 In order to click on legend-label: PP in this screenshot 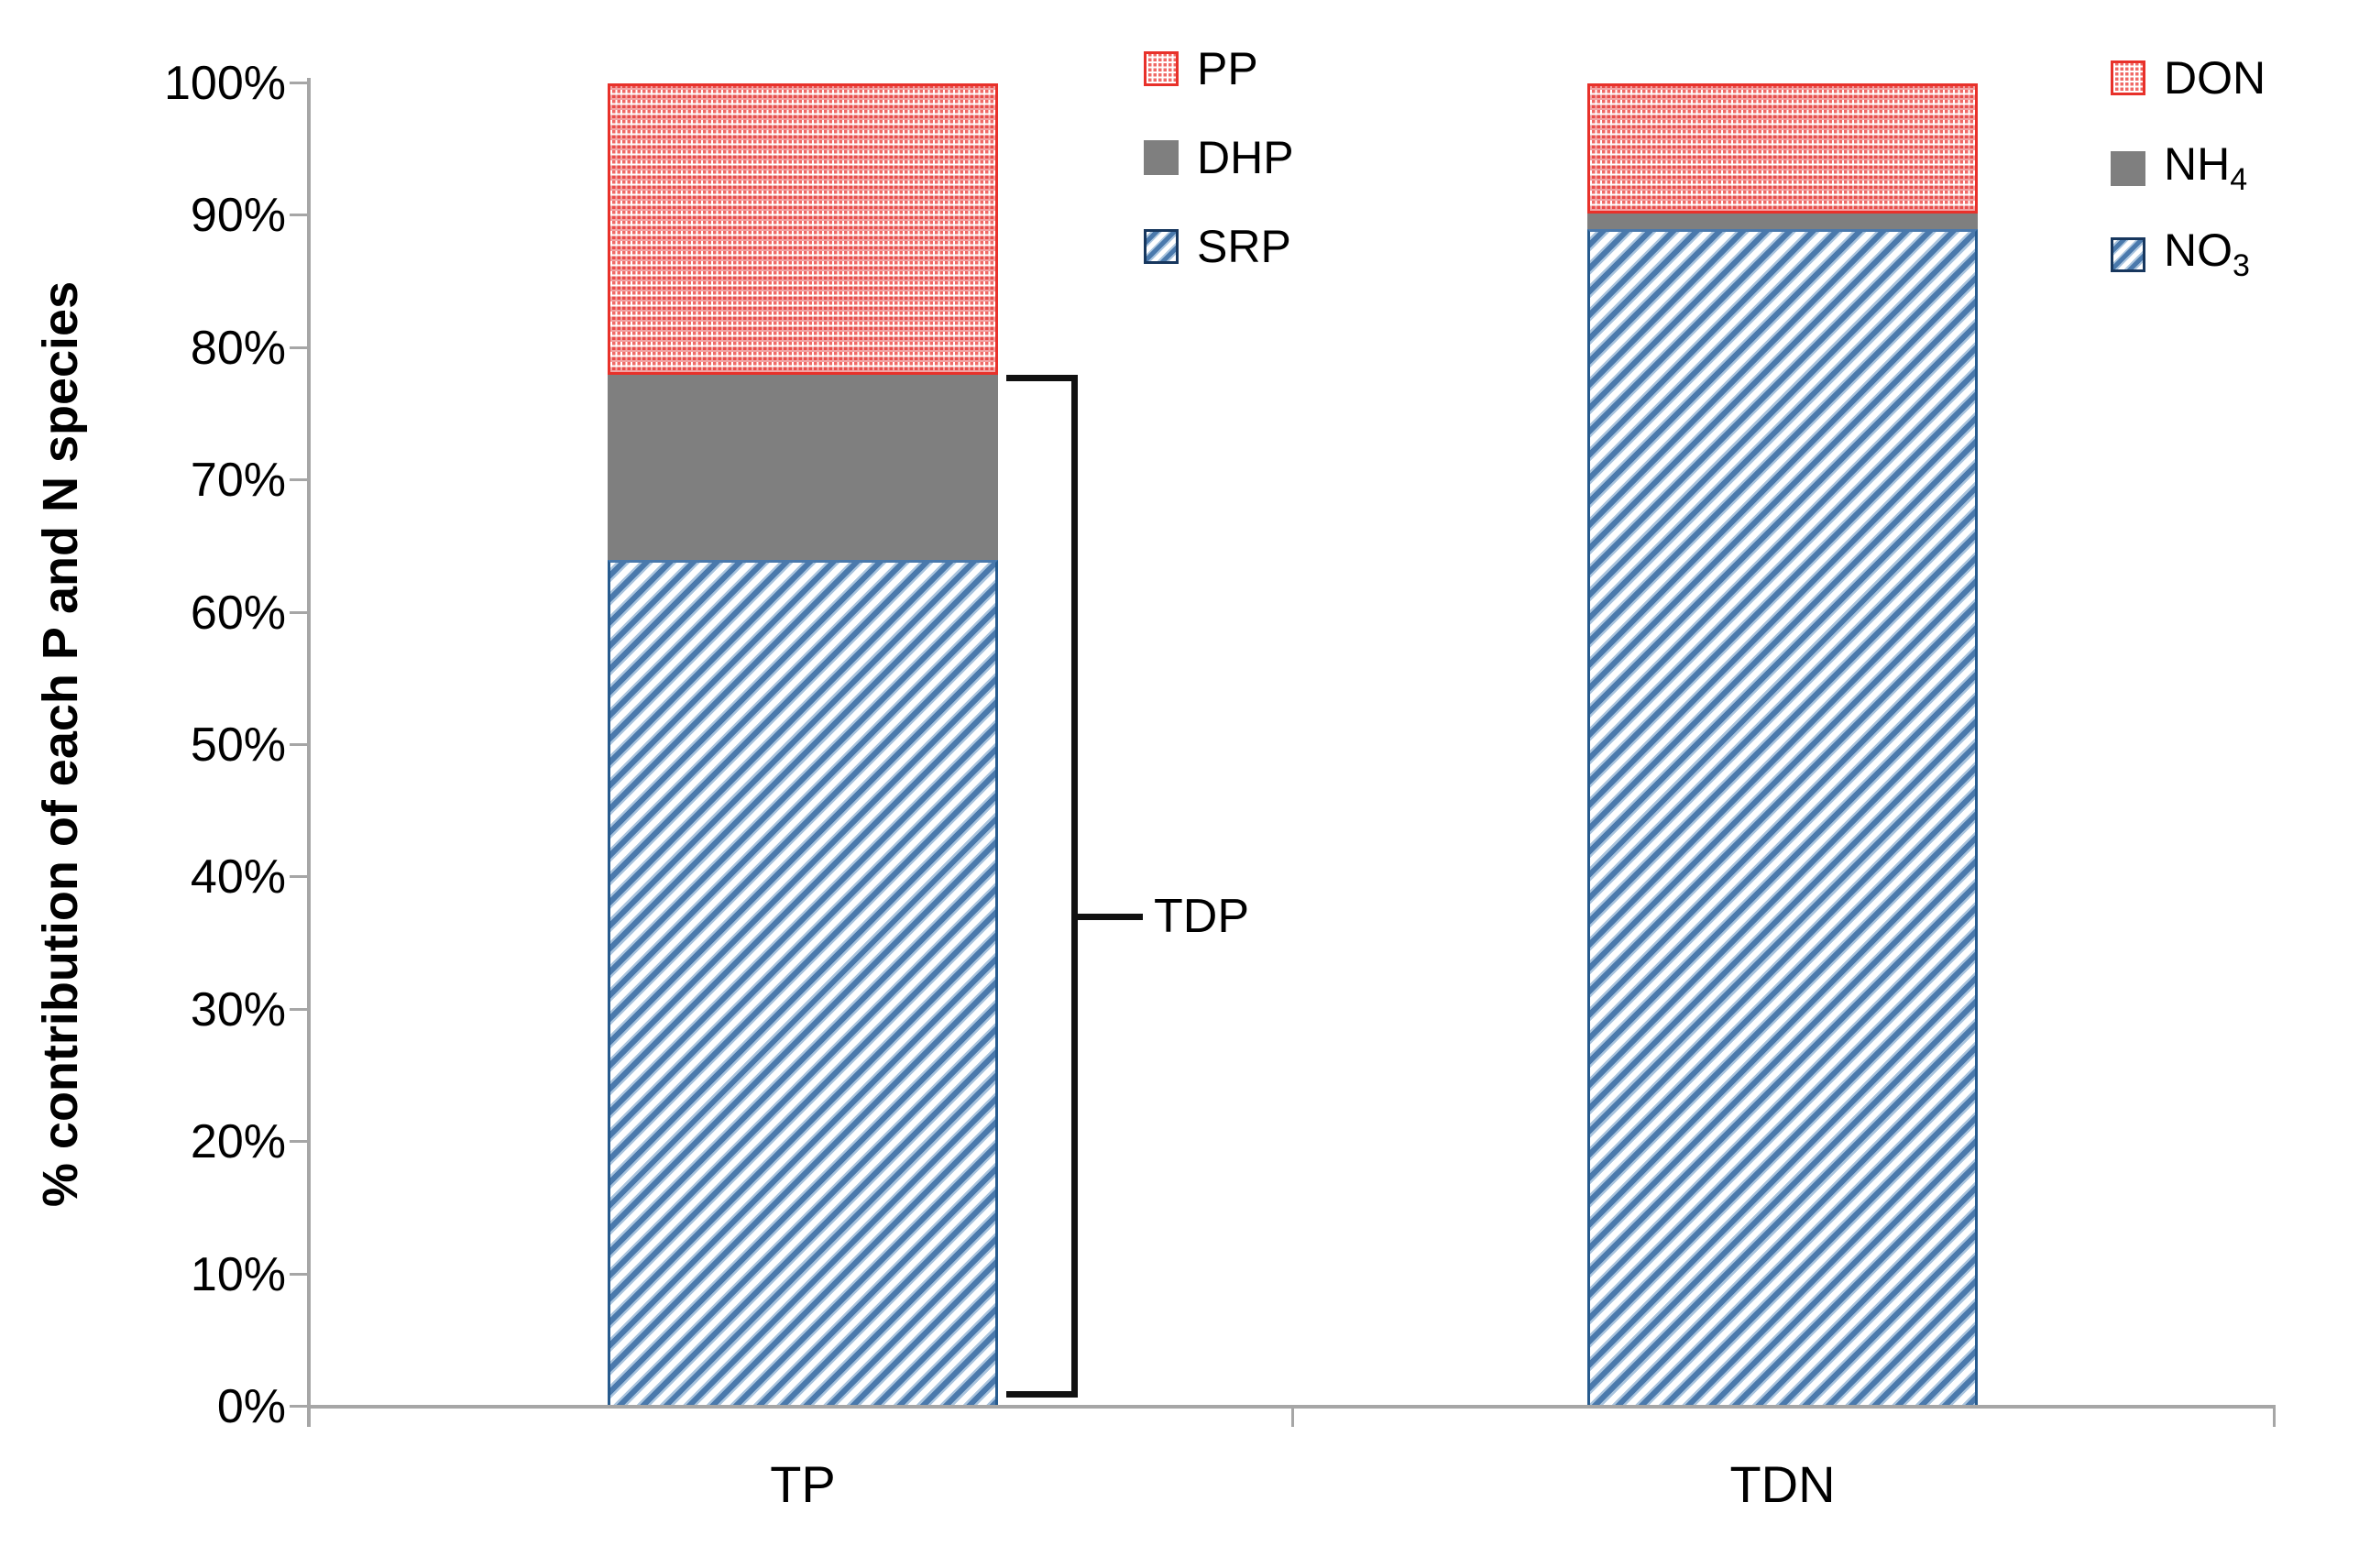, I will do `click(1227, 68)`.